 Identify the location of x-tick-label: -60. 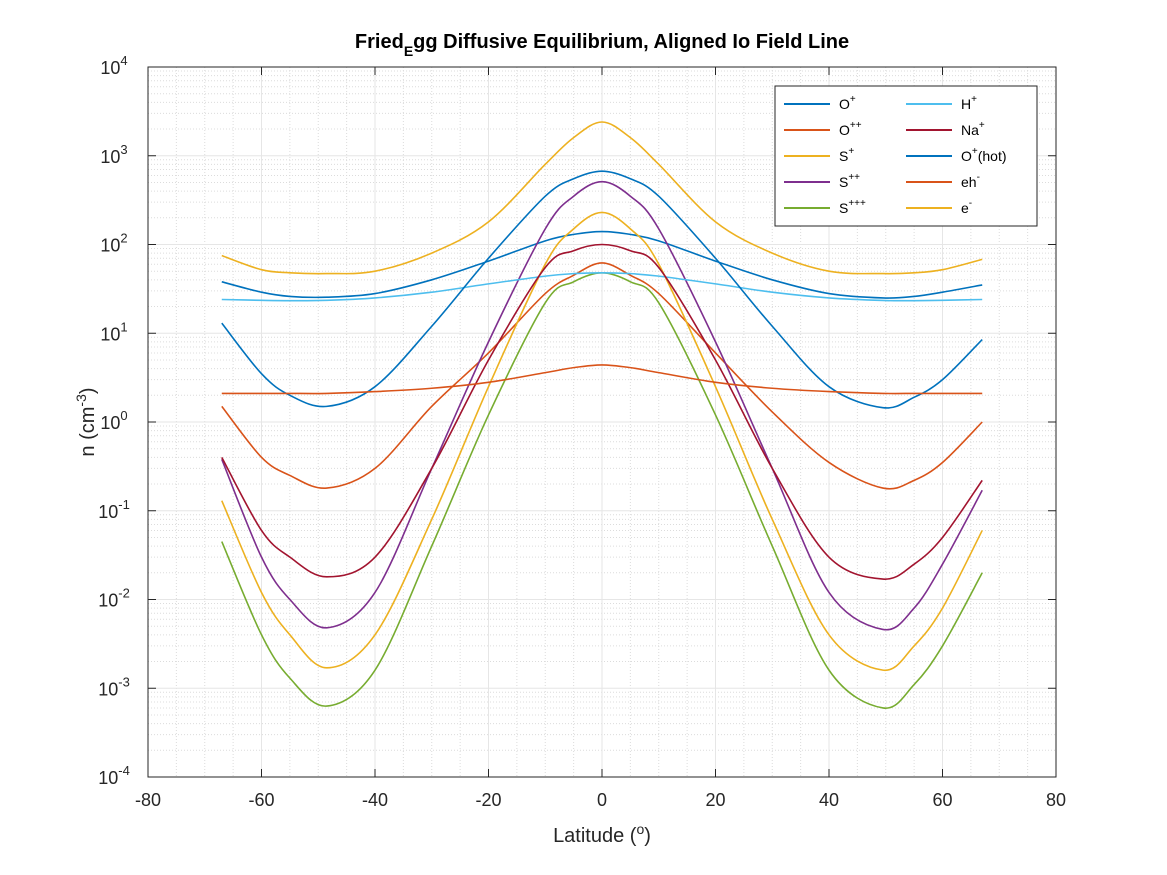
(261, 800).